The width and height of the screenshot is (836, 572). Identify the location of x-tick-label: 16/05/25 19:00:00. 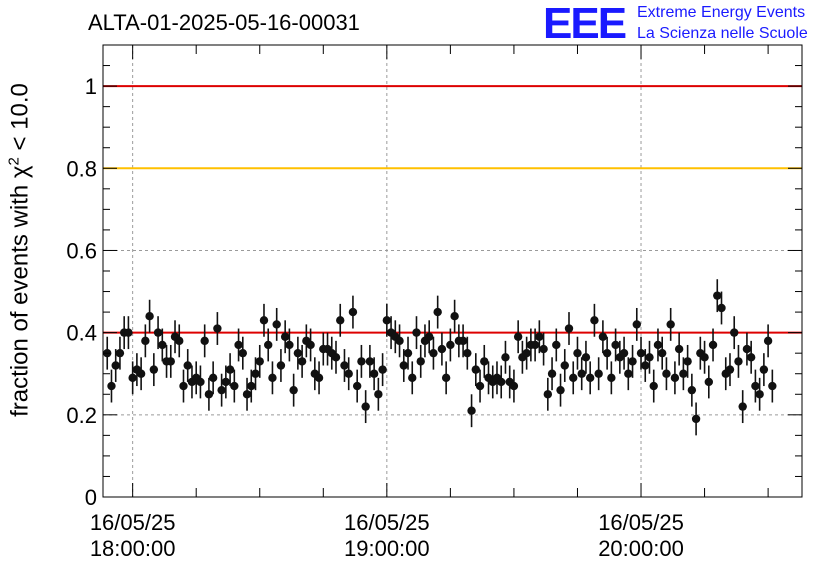
(387, 536).